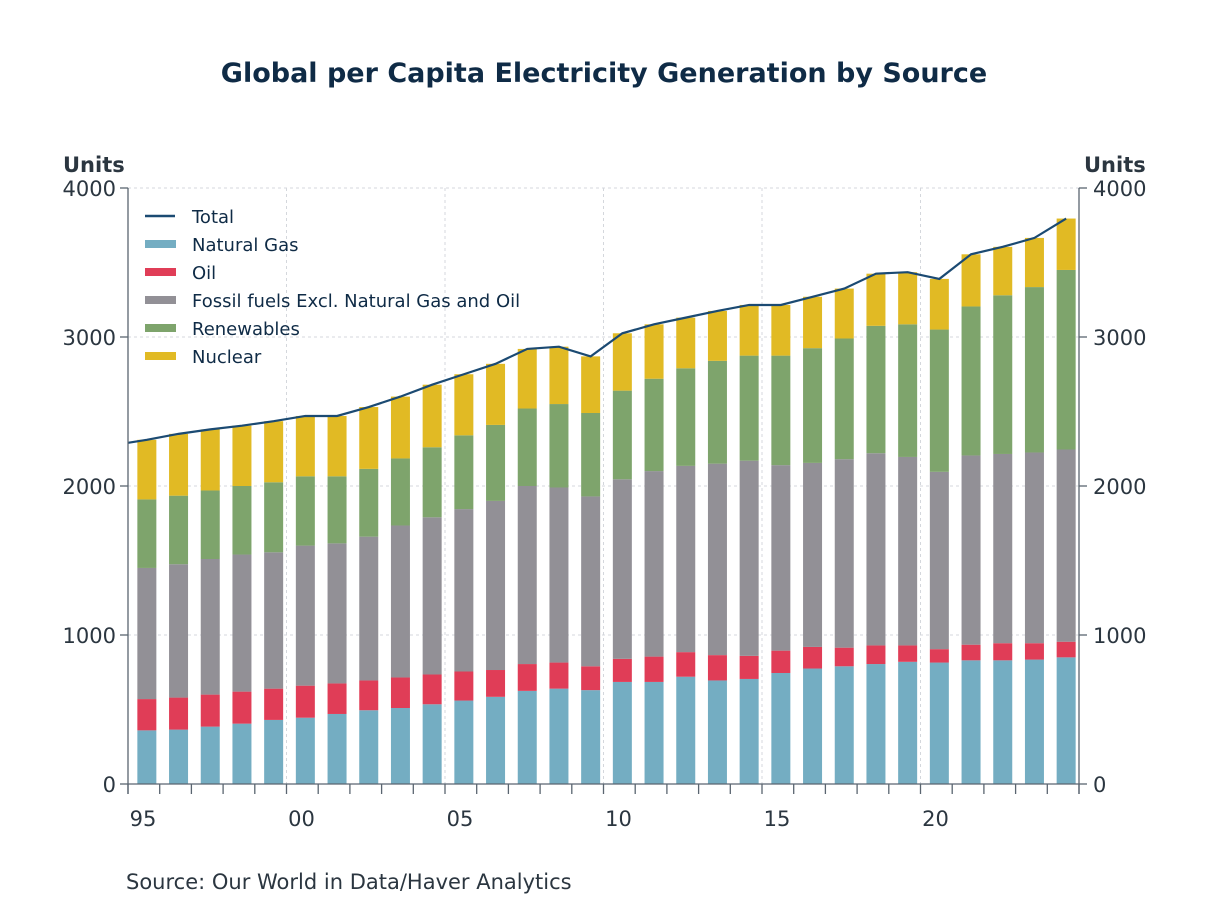  What do you see at coordinates (337, 748) in the screenshot?
I see `bar-natural-gas-2001` at bounding box center [337, 748].